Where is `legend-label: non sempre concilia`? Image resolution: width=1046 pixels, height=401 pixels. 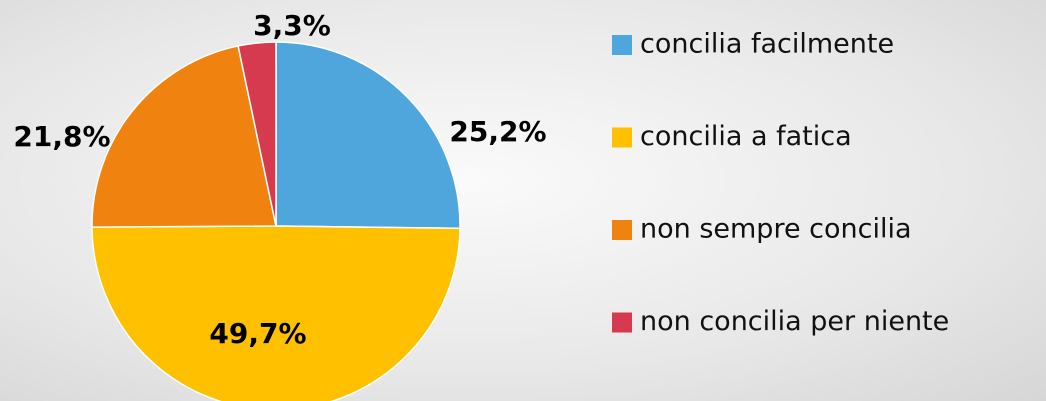 legend-label: non sempre concilia is located at coordinates (776, 229).